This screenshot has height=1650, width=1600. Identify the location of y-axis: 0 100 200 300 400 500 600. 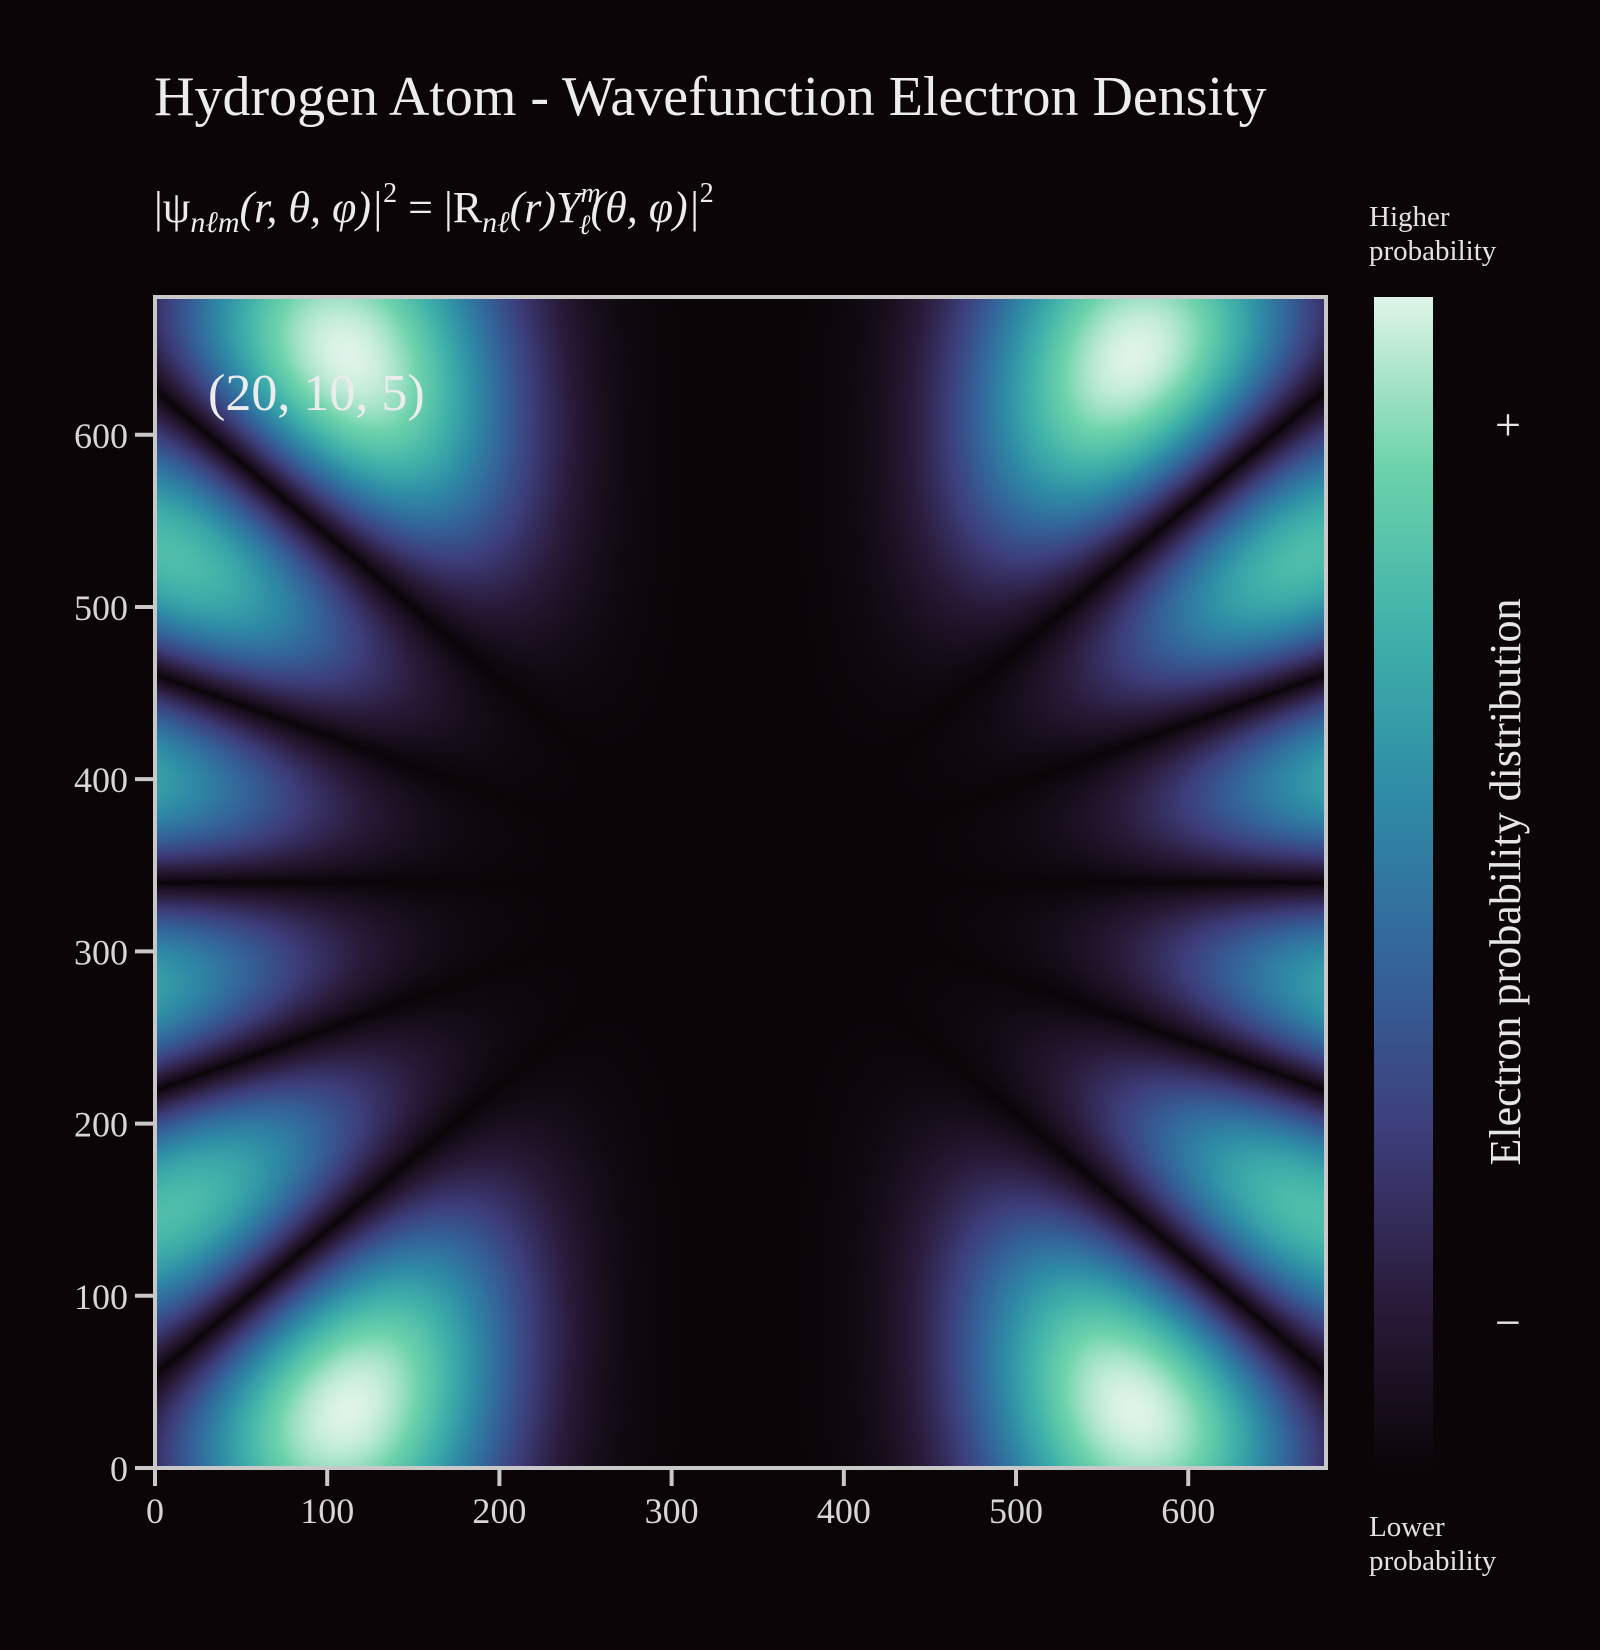
(114, 952).